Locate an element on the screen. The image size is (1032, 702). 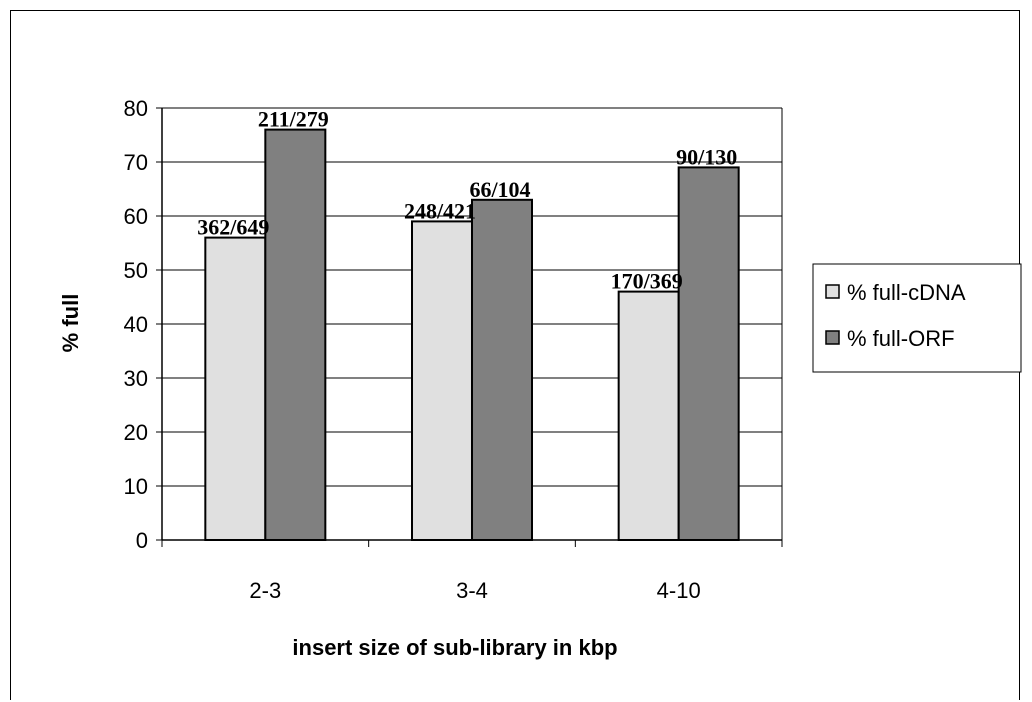
legend: % full-cDNA % full-ORF is located at coordinates (917, 318).